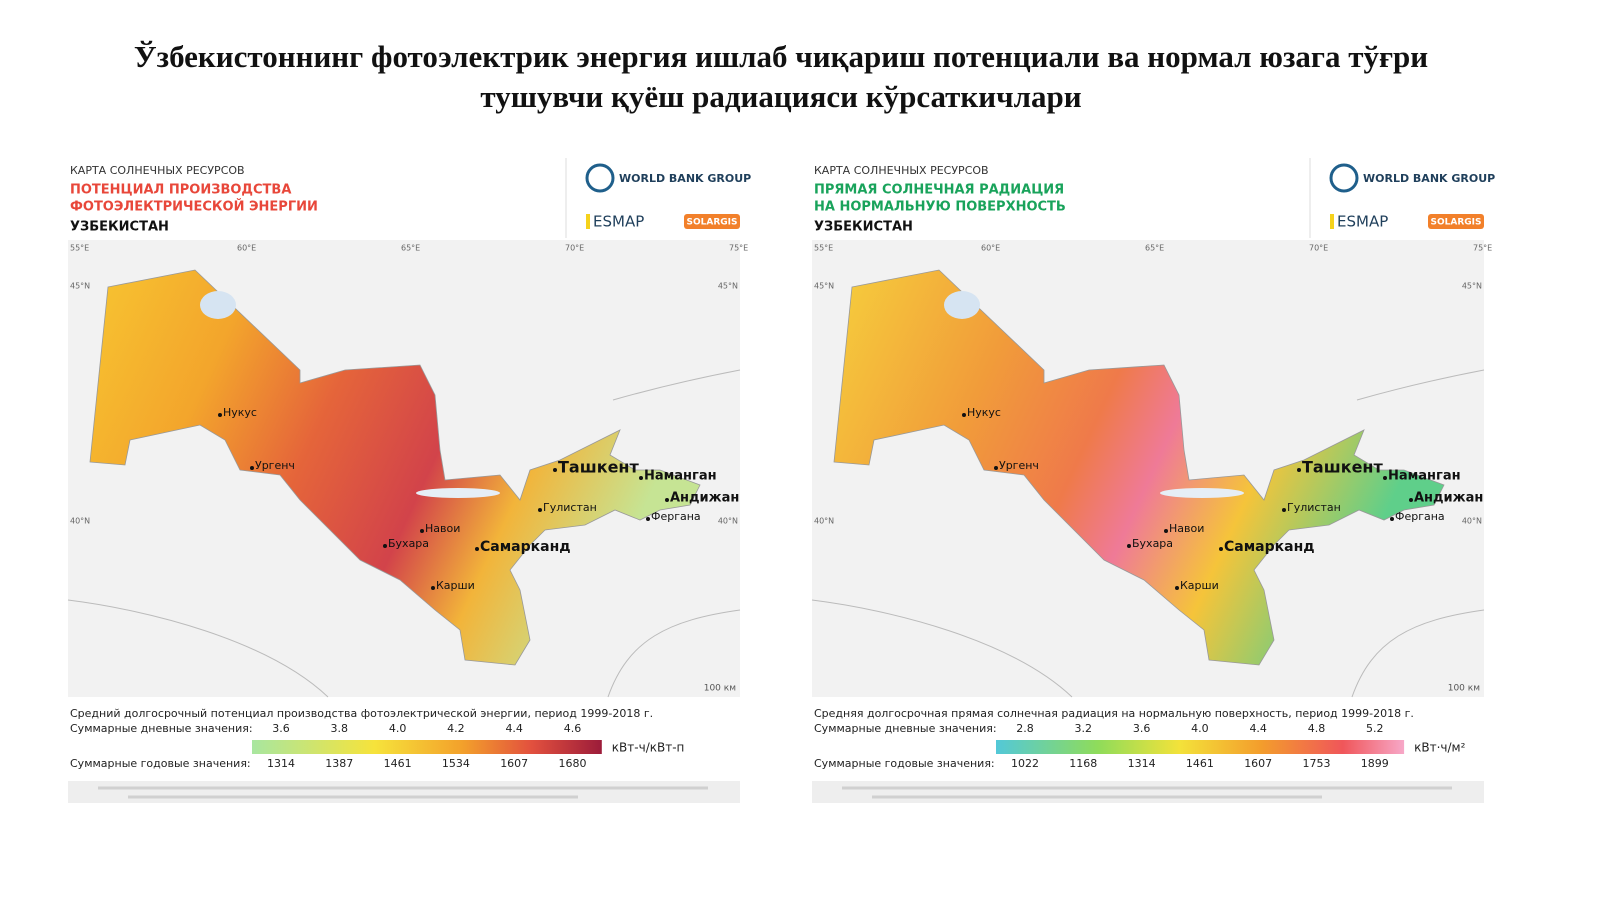  Describe the element at coordinates (456, 763) in the screenshot. I see `annual-value: 1534` at that location.